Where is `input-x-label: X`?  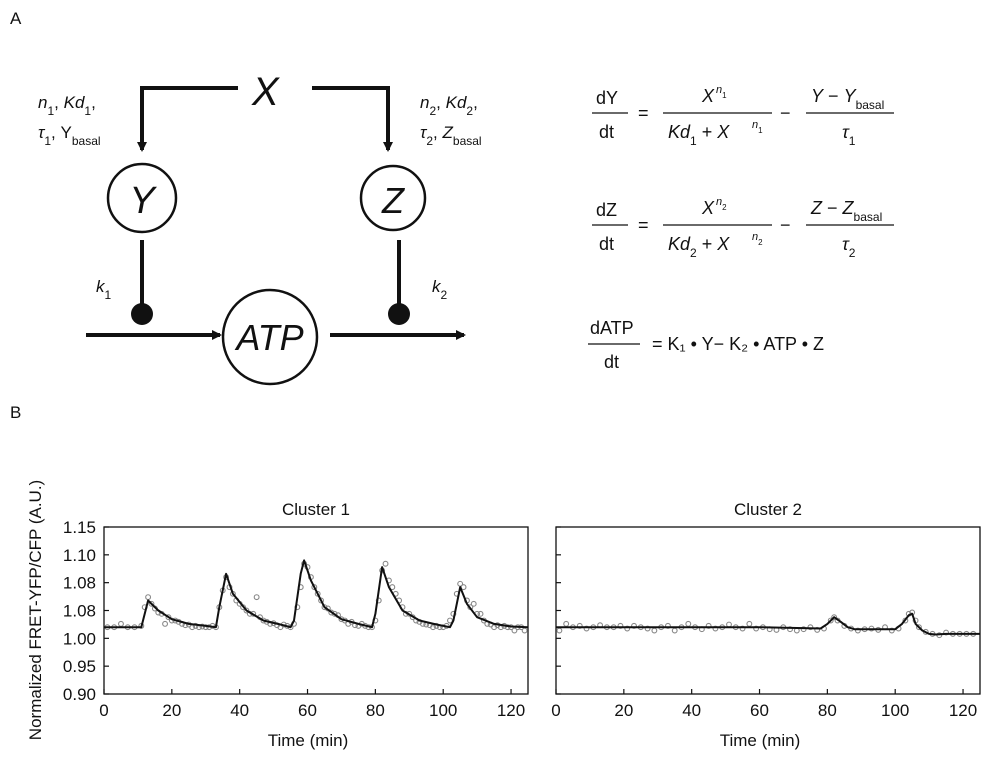 input-x-label: X is located at coordinates (265, 92).